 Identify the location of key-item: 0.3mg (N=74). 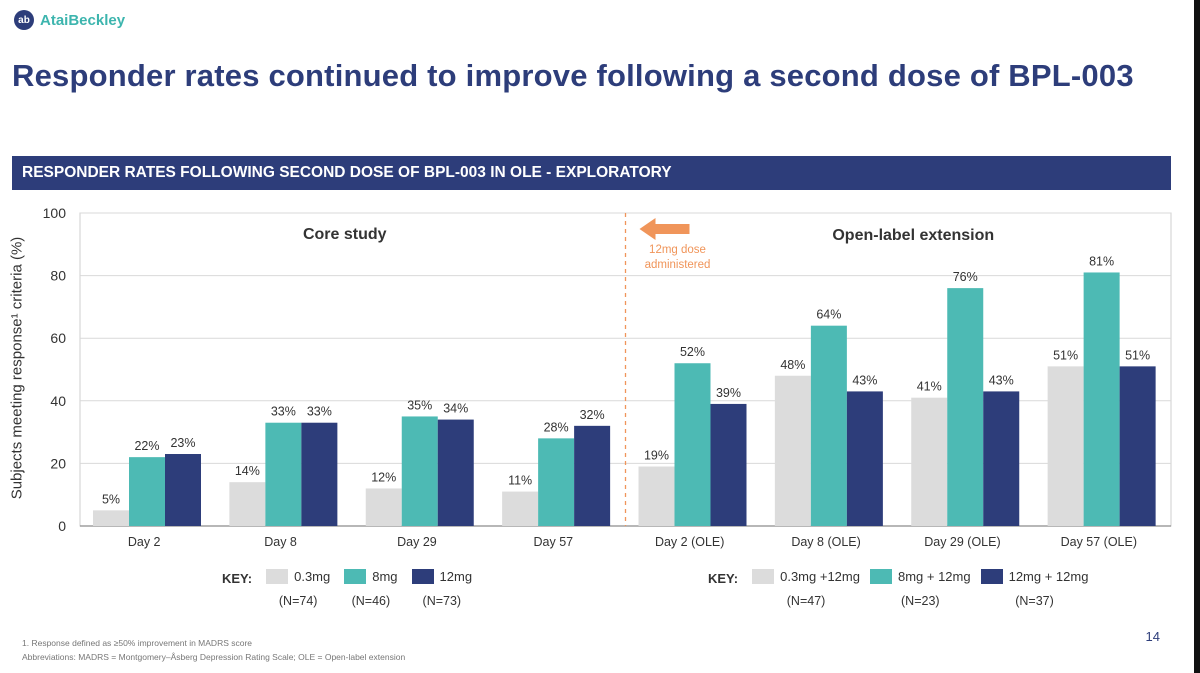
(298, 588).